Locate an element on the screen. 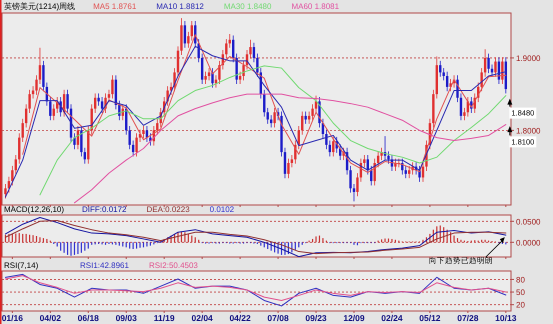 The width and height of the screenshot is (553, 324). x-tick-label: 02/24 is located at coordinates (392, 318).